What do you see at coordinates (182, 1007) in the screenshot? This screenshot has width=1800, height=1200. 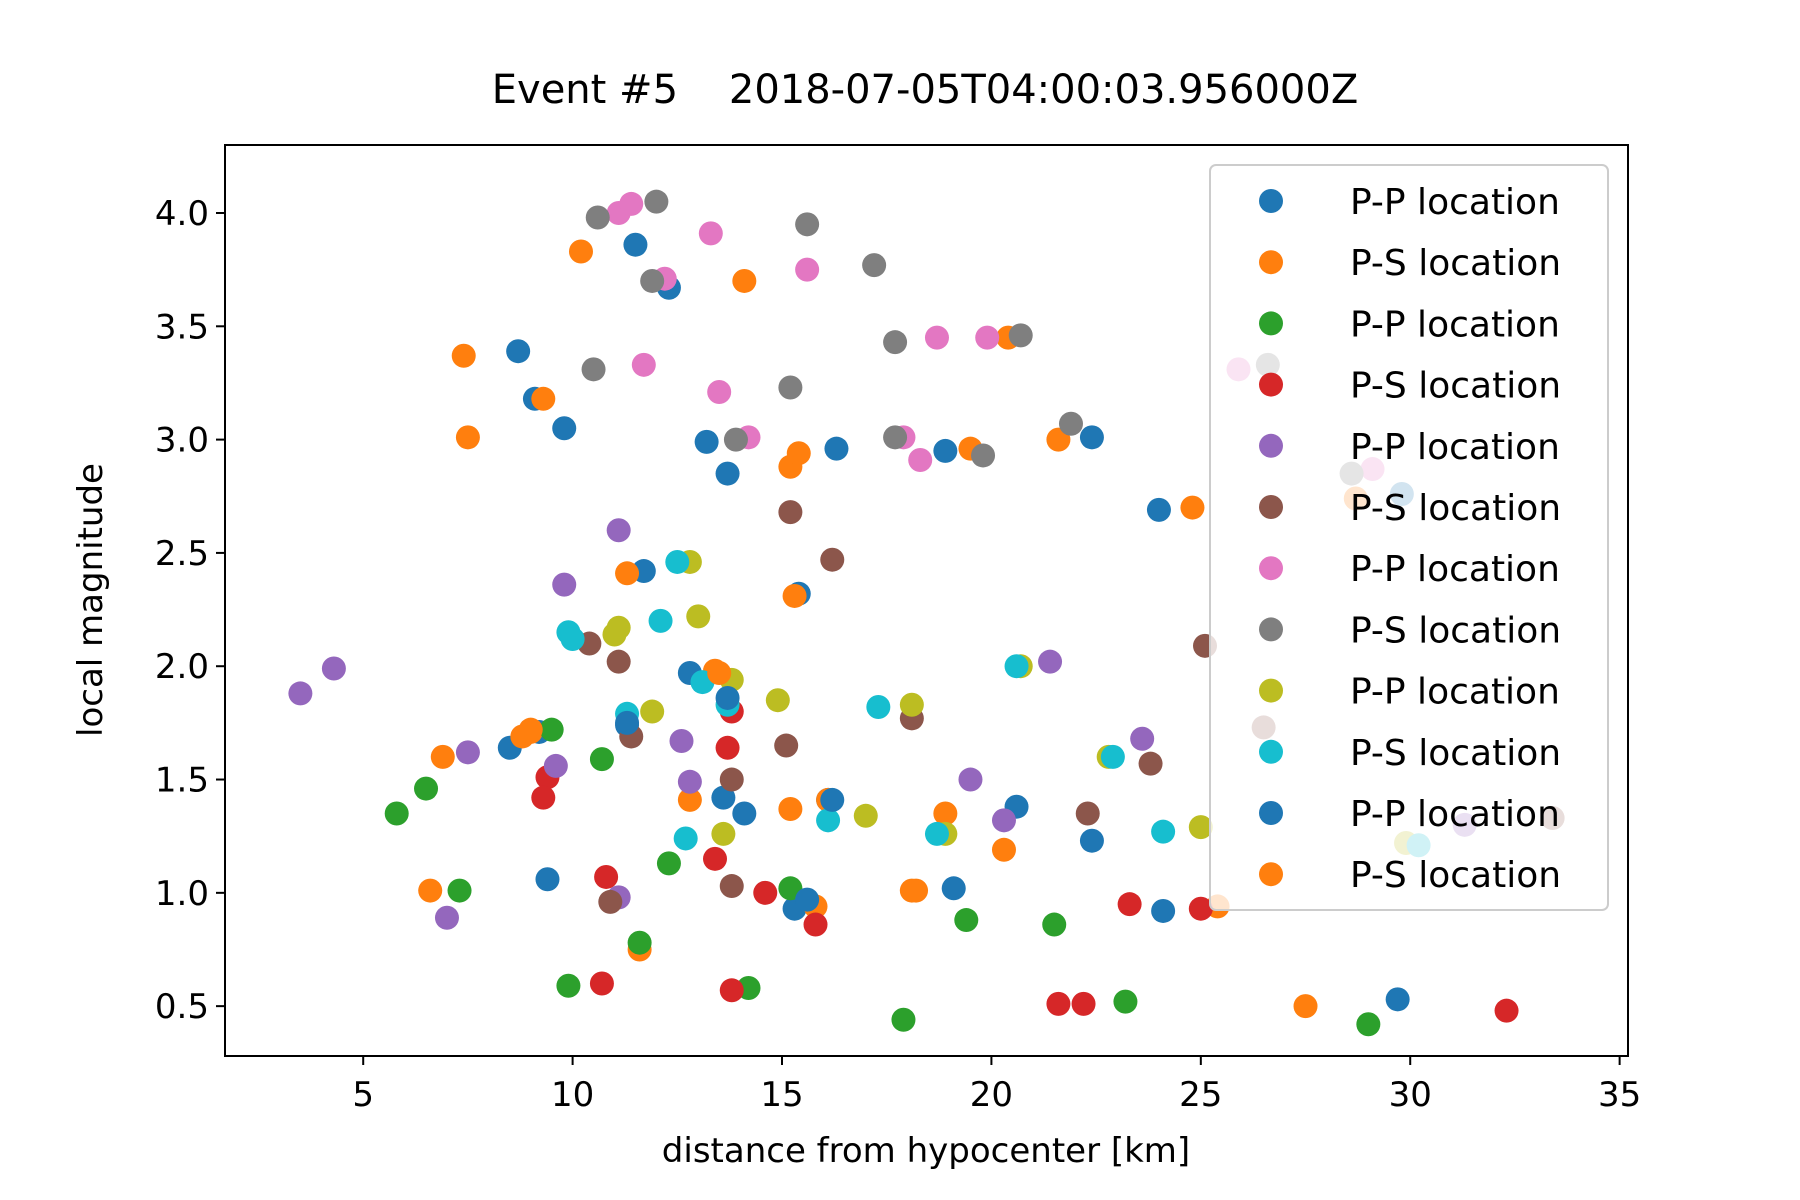 I see `y-tick-label: 0.5` at bounding box center [182, 1007].